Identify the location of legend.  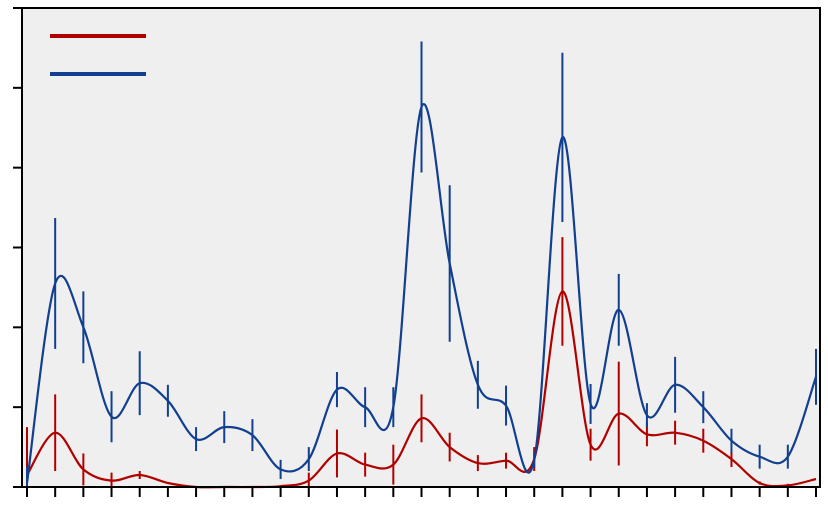
(98, 55).